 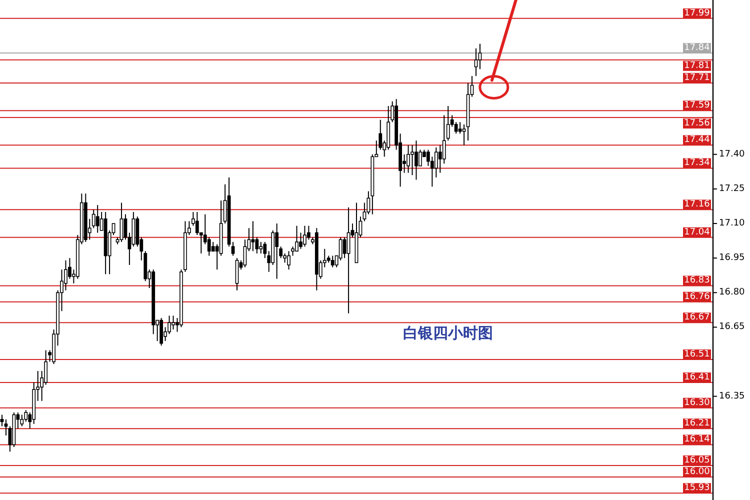 I want to click on y-tick-label: 16.80, so click(x=732, y=293).